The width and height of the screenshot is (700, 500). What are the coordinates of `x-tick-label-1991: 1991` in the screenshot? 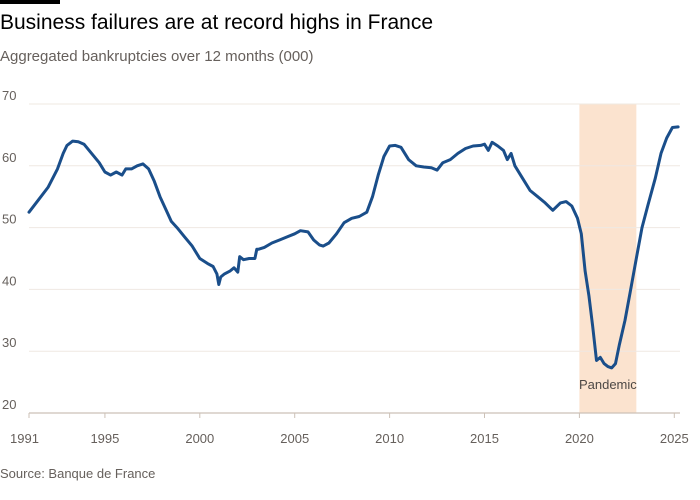 It's located at (24, 438).